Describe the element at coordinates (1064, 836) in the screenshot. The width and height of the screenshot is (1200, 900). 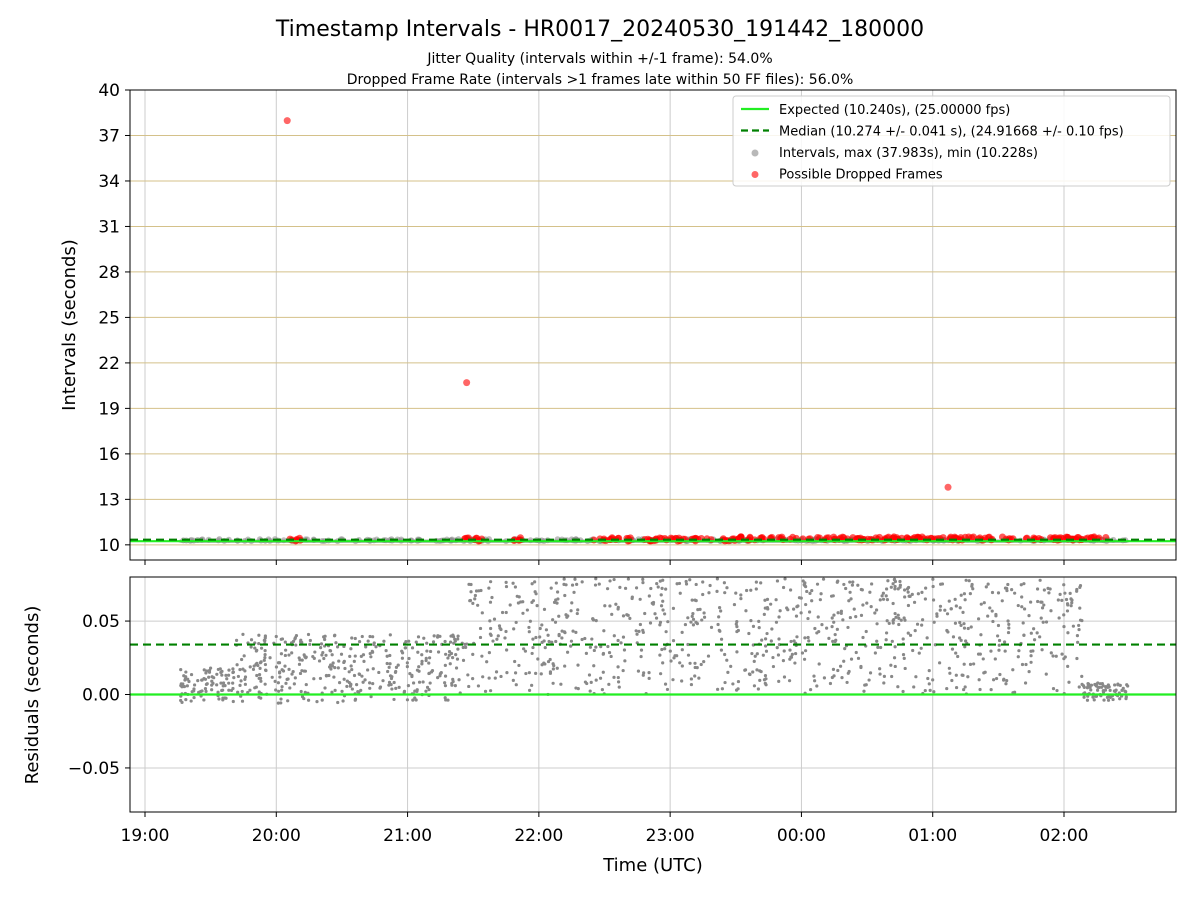
I see `x-tick-label: 02:00` at that location.